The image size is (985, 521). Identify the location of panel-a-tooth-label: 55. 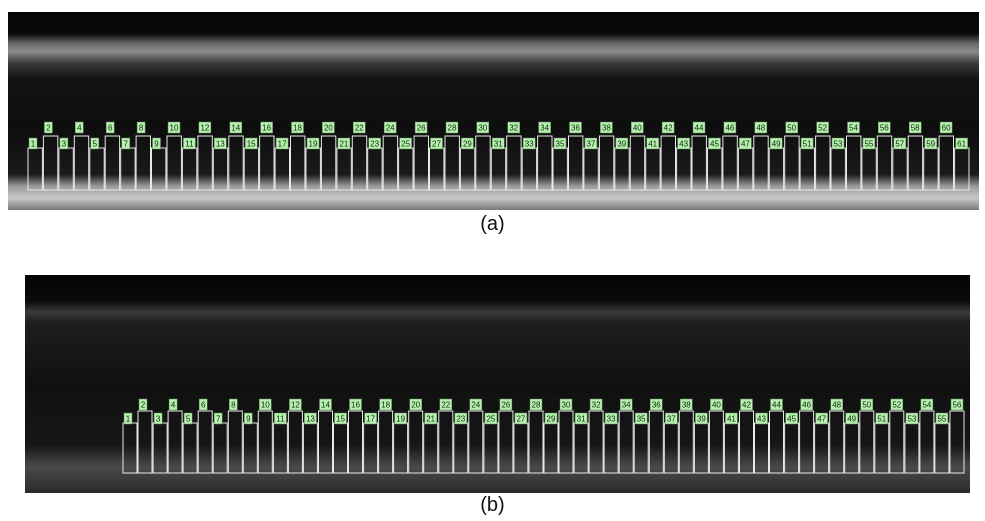
(868, 144).